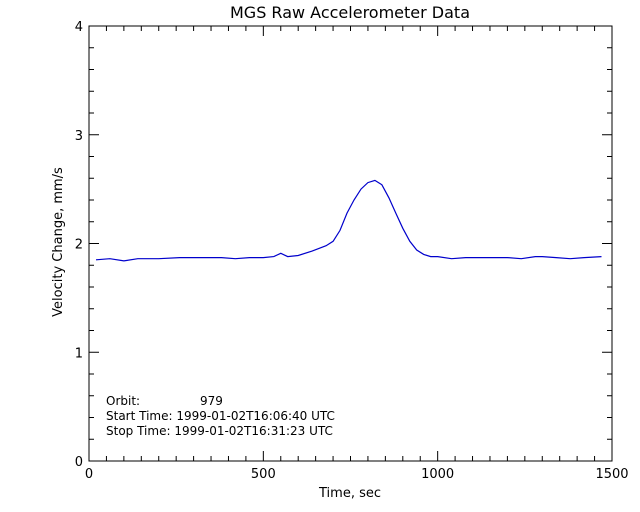 The height and width of the screenshot is (512, 640). Describe the element at coordinates (79, 136) in the screenshot. I see `y-tick-label: 3` at that location.